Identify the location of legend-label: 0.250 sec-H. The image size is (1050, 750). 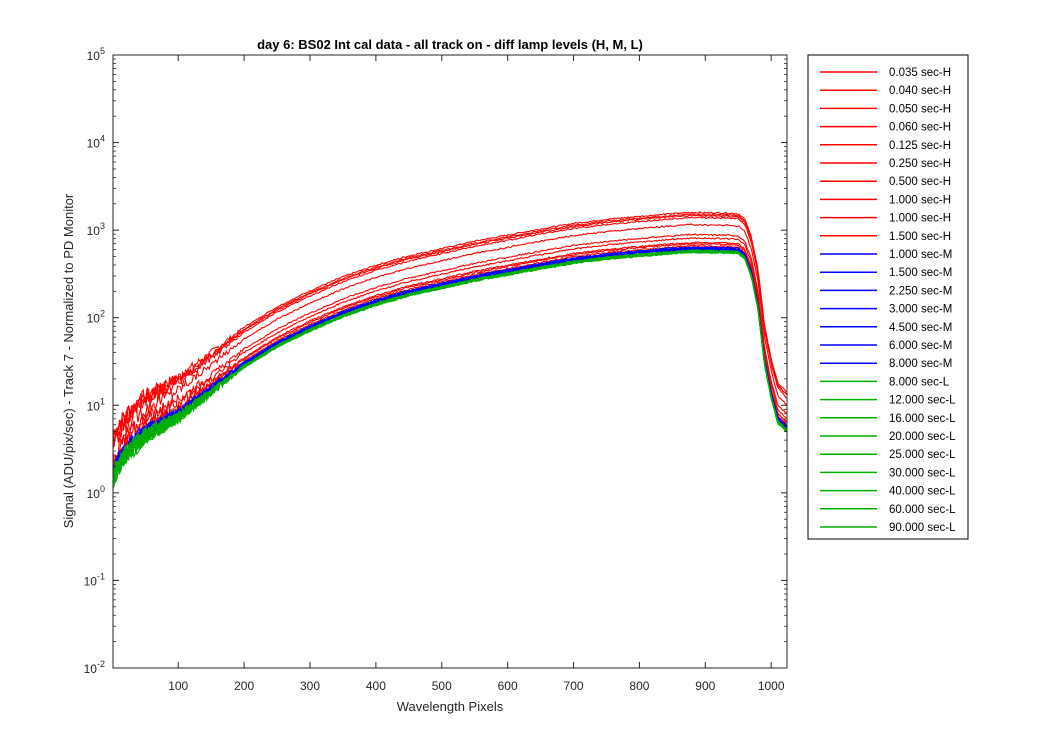
(920, 164).